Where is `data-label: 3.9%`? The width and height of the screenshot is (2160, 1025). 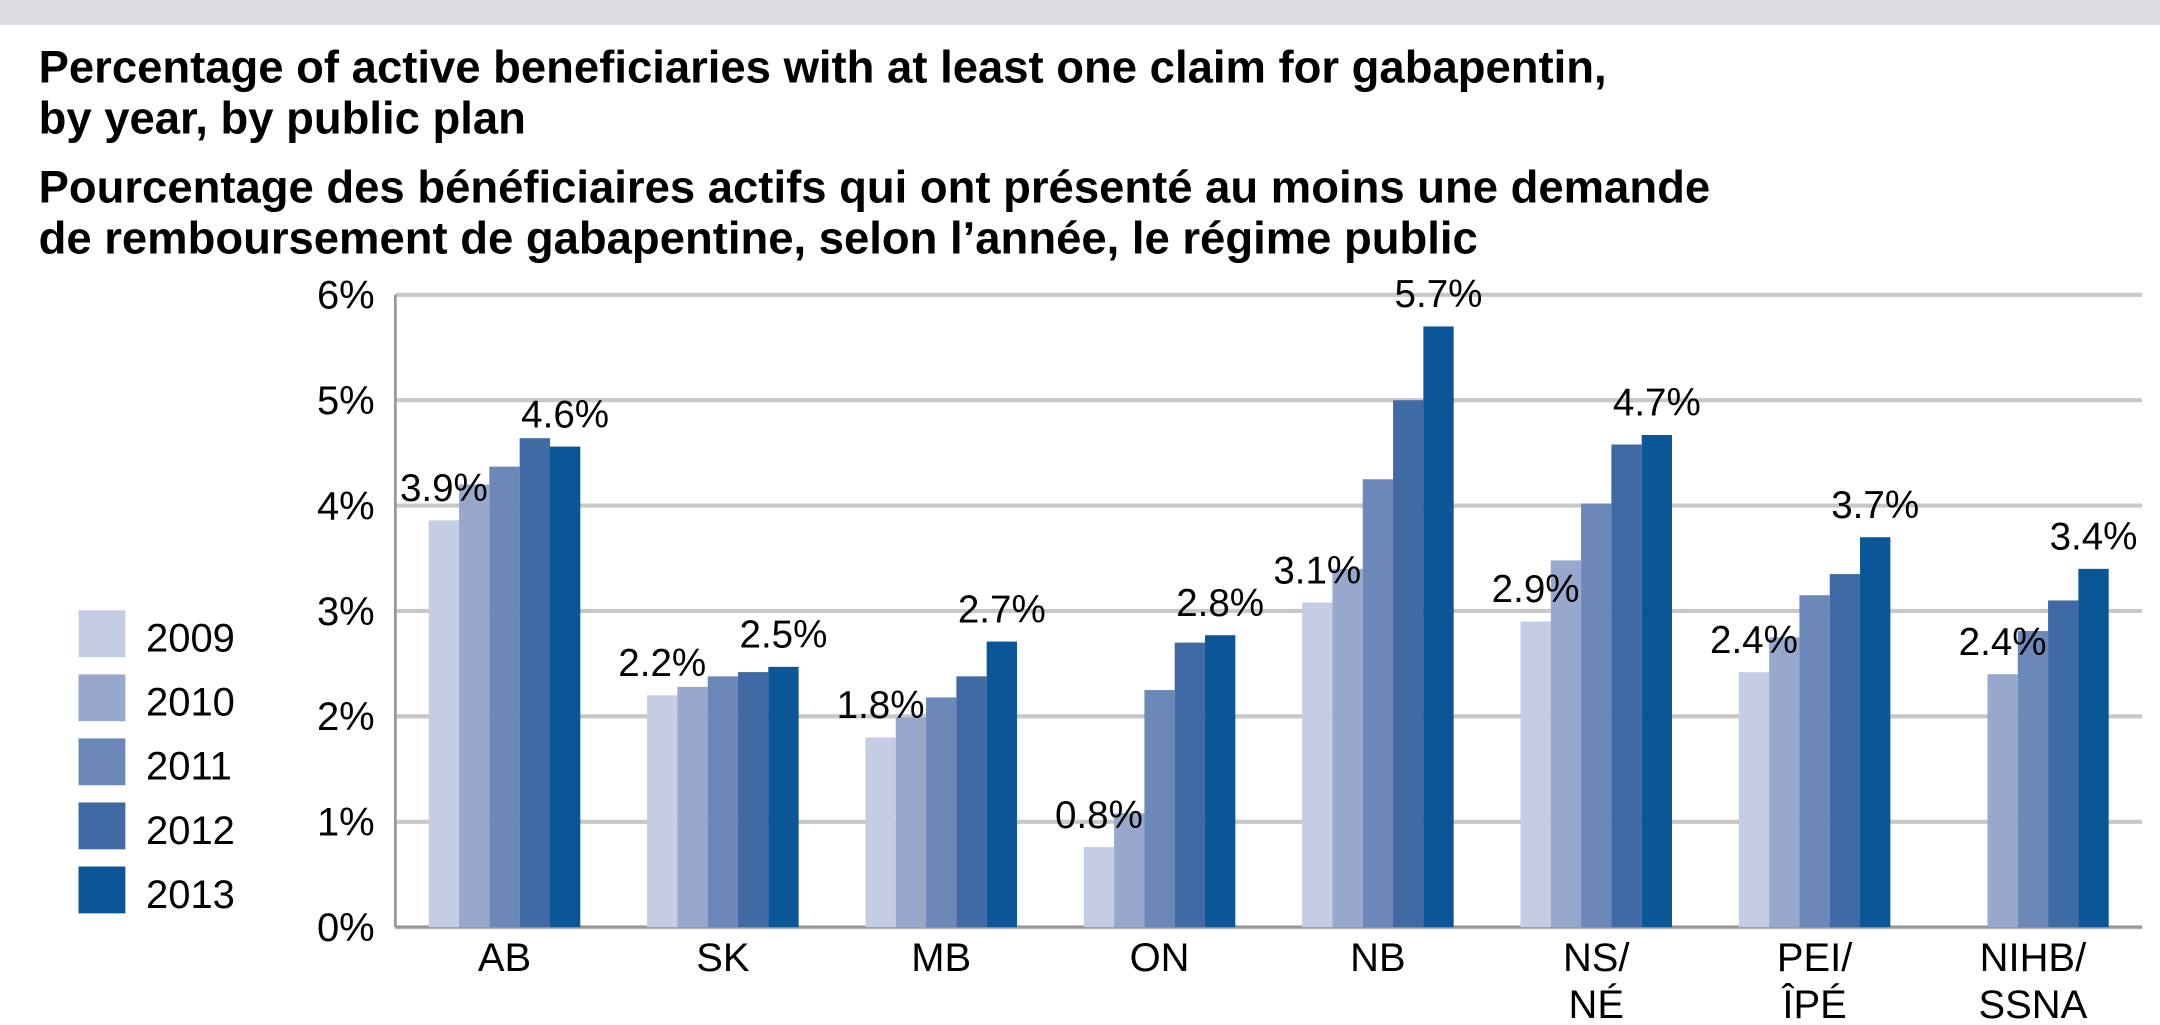
data-label: 3.9% is located at coordinates (444, 488).